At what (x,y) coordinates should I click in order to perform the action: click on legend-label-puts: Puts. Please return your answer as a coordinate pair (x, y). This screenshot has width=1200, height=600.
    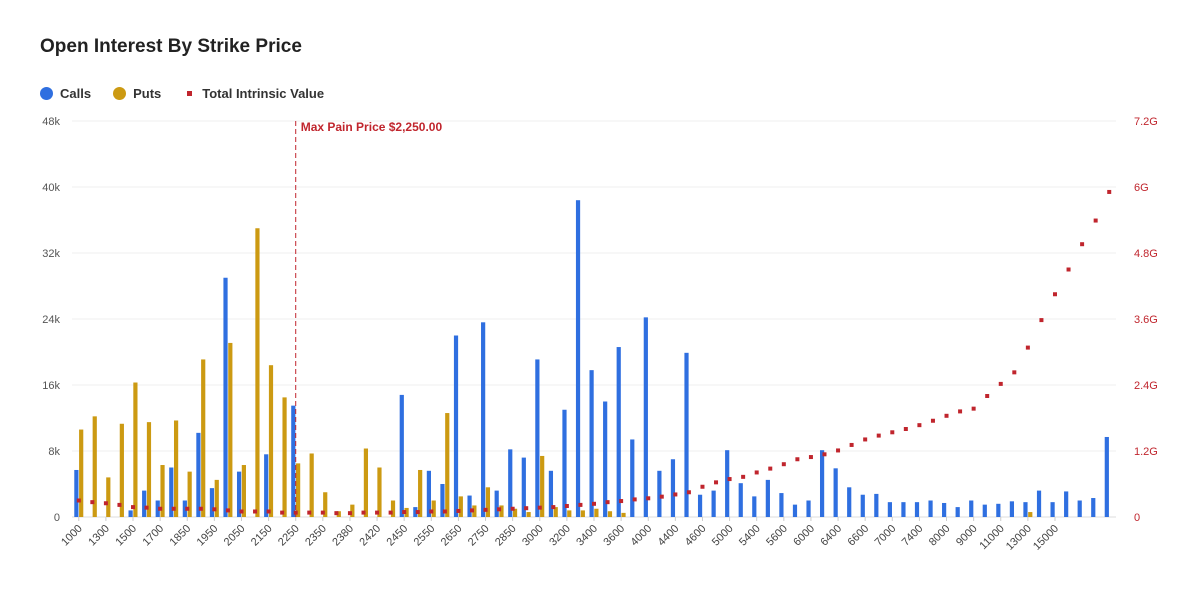
    Looking at the image, I should click on (147, 93).